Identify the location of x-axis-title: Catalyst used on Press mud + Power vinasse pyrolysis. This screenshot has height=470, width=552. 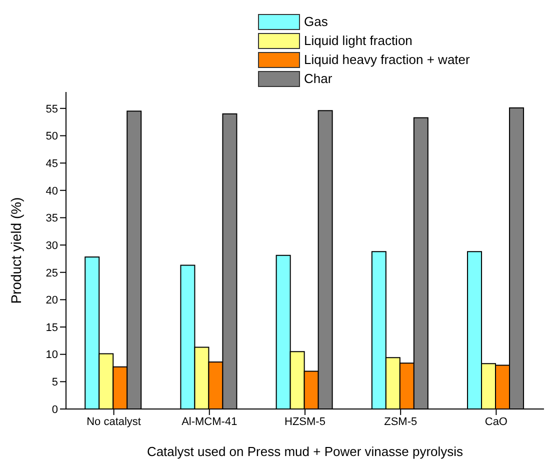
(305, 452).